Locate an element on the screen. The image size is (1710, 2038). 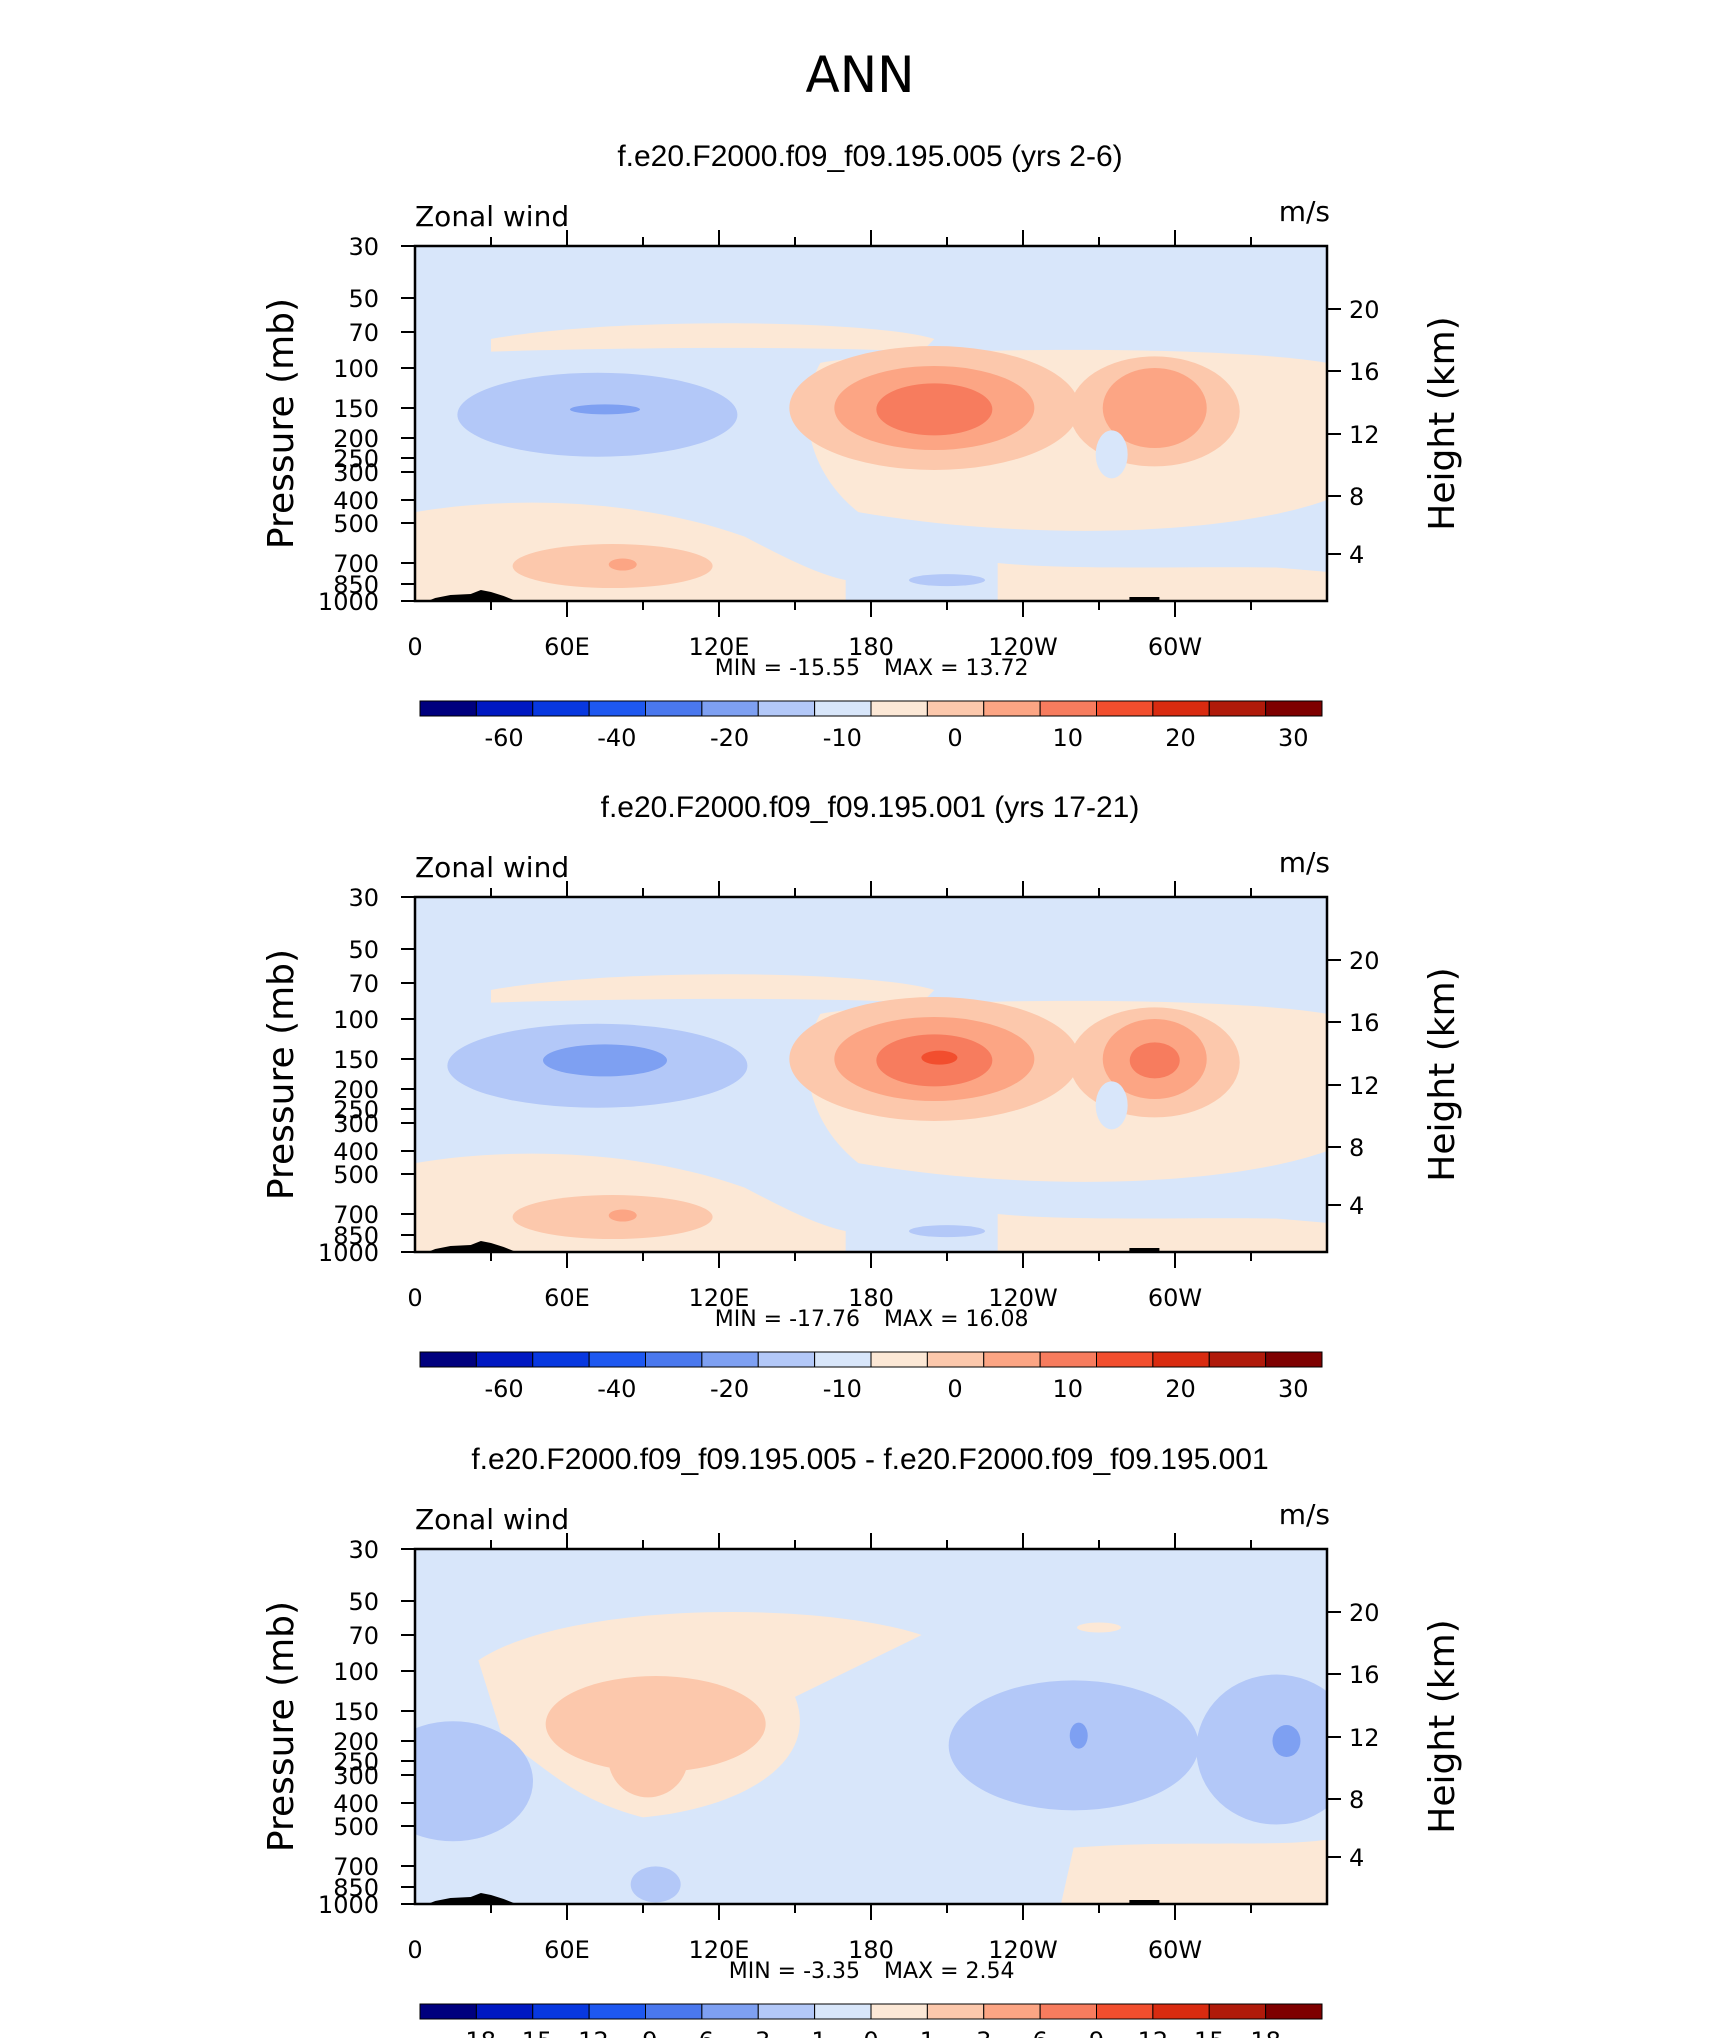
colorbar: -60 -40 -20 -10 0 10 20 30 is located at coordinates (871, 1377).